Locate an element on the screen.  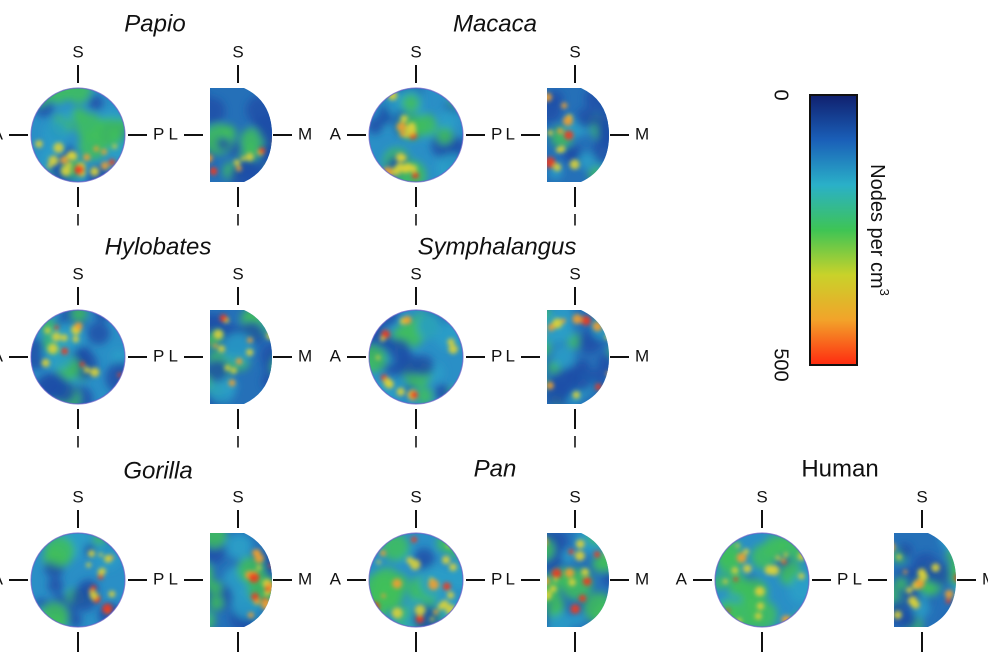
colorbar: 0 500 Nodes per cm3 is located at coordinates (831, 235).